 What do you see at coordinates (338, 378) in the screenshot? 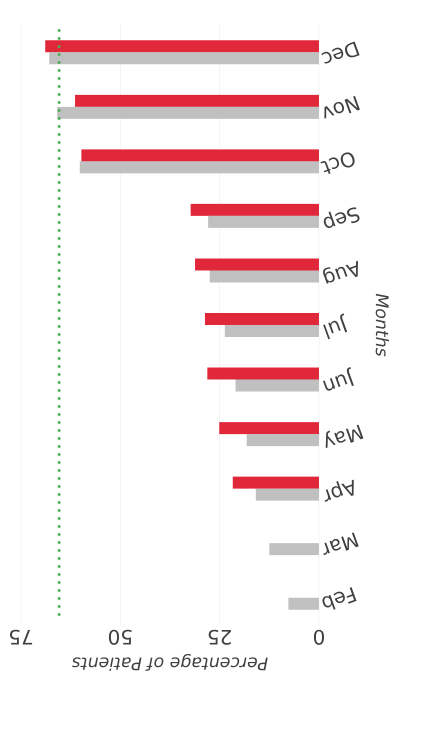
I see `y-tick-label: Jun` at bounding box center [338, 378].